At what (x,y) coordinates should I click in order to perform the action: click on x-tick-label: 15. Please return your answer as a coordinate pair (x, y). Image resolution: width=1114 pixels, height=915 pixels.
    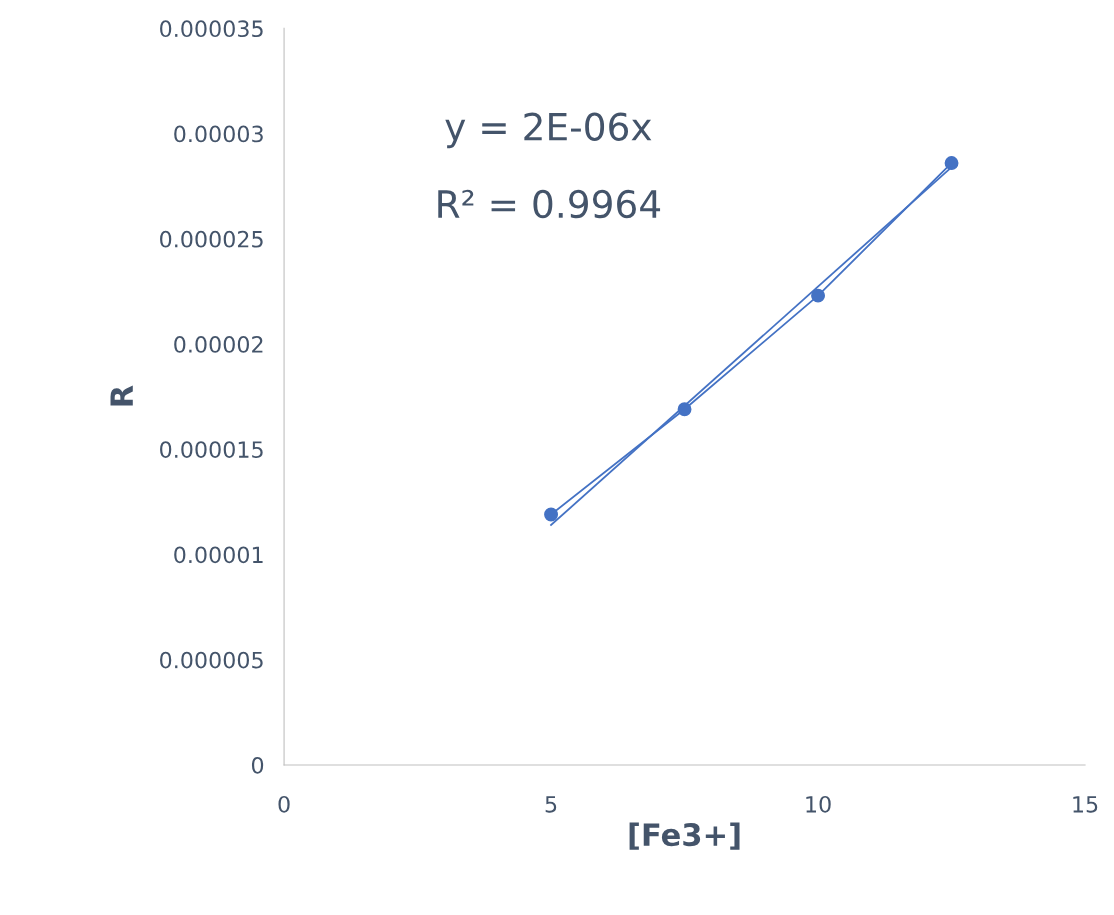
    Looking at the image, I should click on (1085, 804).